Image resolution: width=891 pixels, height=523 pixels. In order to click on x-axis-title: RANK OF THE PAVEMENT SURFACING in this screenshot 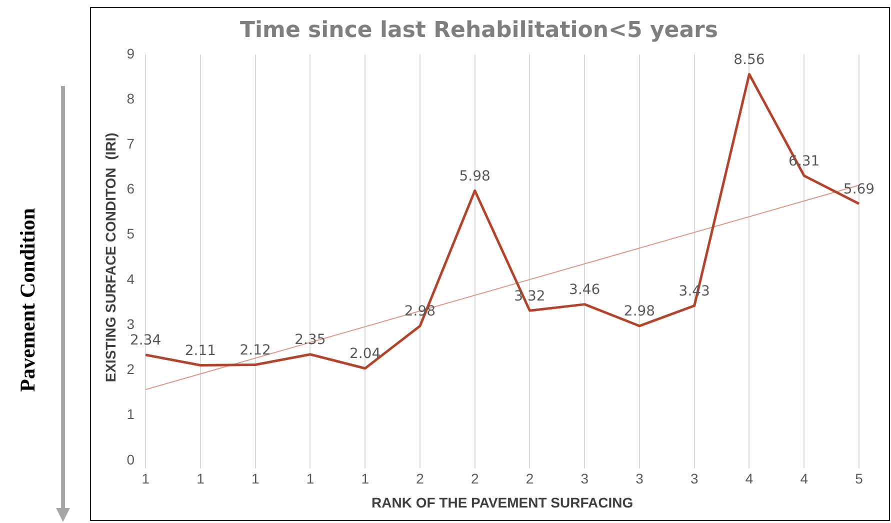, I will do `click(502, 502)`.